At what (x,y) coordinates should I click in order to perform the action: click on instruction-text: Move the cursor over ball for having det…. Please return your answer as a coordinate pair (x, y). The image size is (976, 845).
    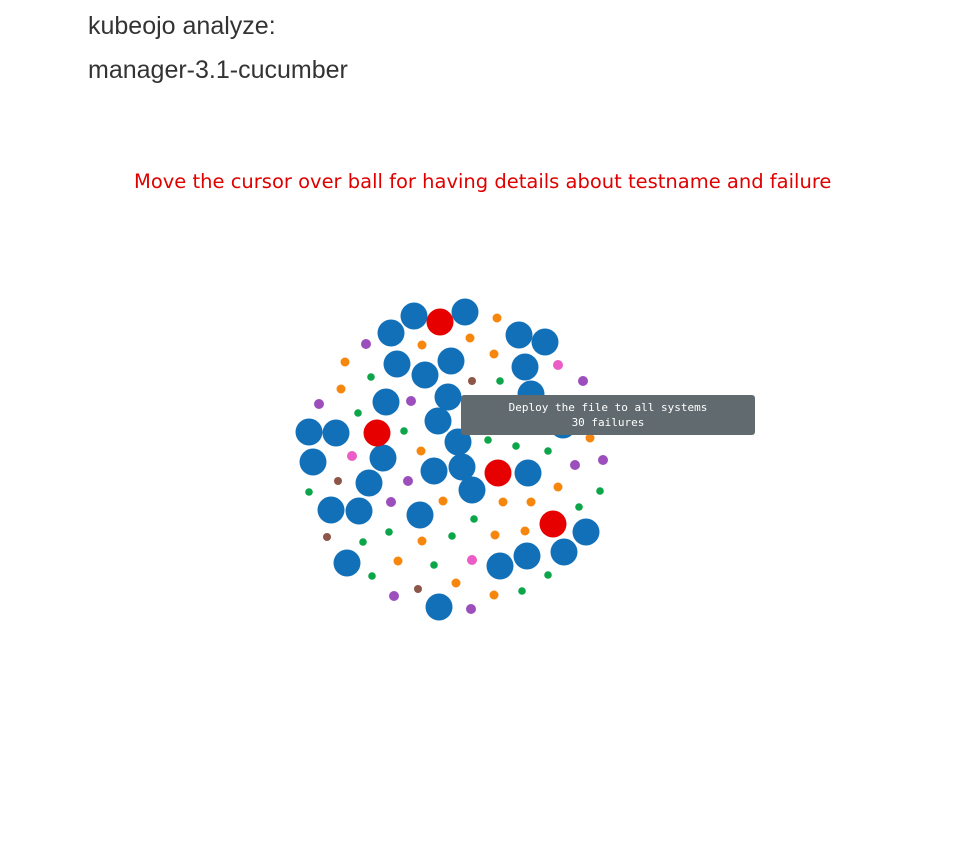
    Looking at the image, I should click on (483, 181).